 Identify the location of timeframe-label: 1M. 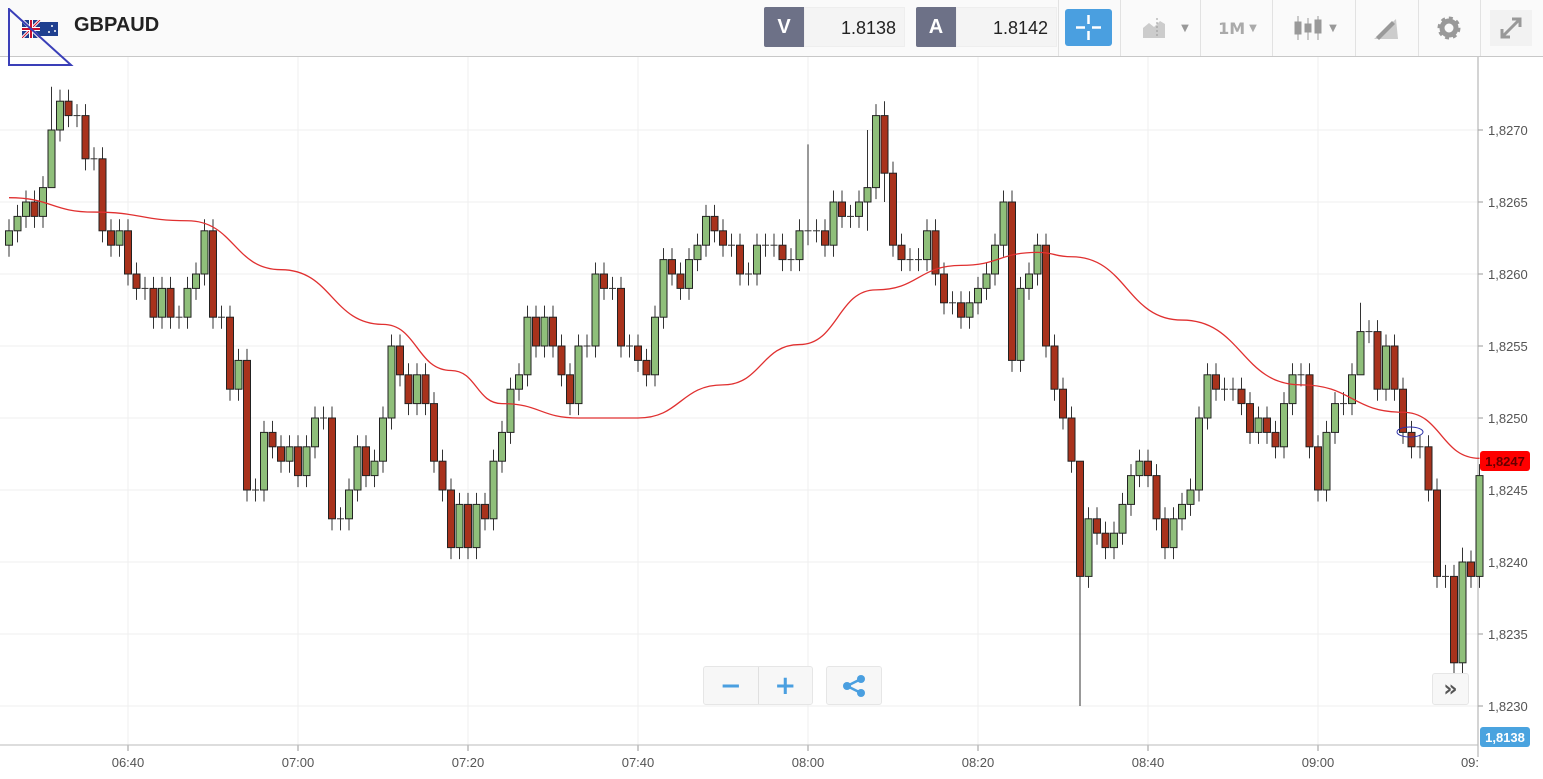
(1232, 28).